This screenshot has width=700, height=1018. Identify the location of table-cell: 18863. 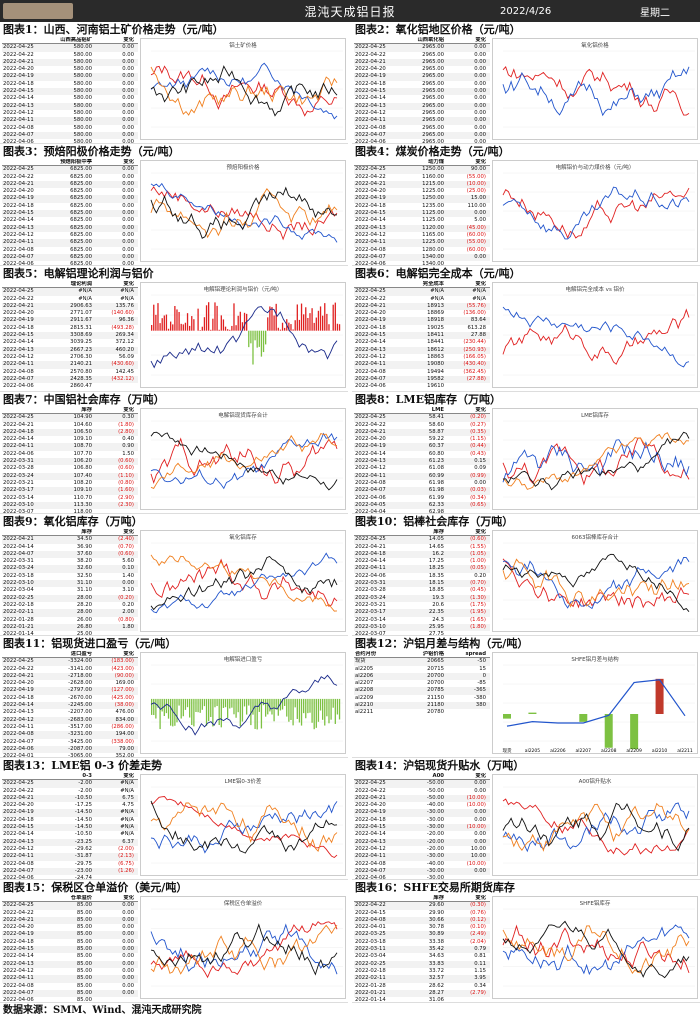
(435, 356).